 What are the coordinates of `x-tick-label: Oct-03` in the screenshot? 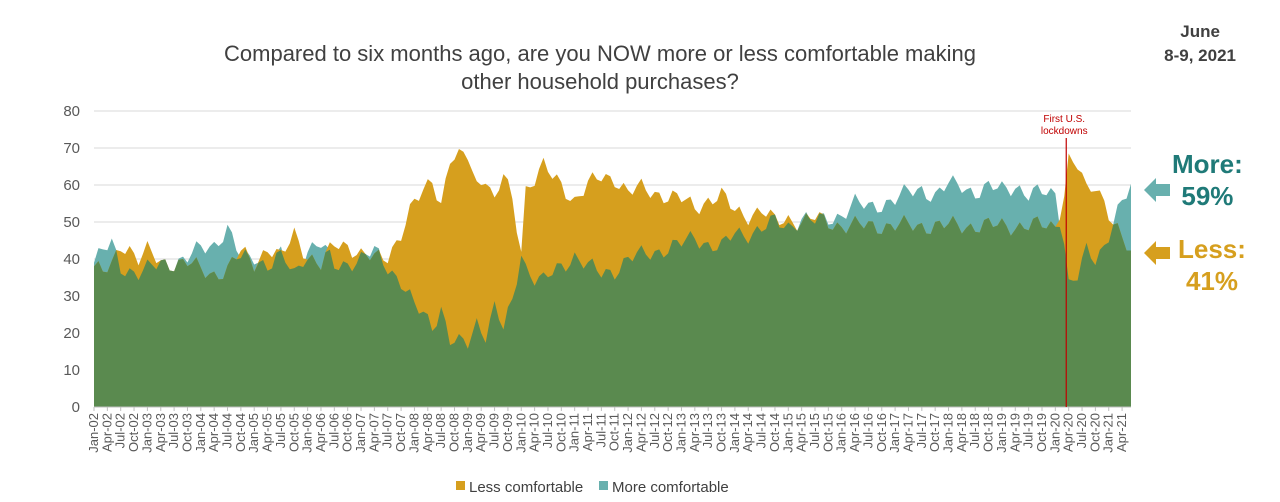 It's located at (186, 432).